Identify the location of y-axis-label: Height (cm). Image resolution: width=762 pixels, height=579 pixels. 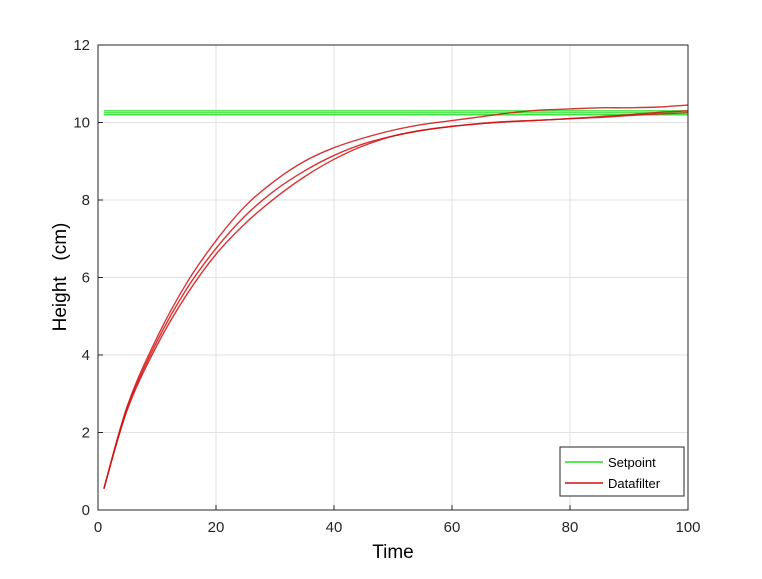
(60, 277).